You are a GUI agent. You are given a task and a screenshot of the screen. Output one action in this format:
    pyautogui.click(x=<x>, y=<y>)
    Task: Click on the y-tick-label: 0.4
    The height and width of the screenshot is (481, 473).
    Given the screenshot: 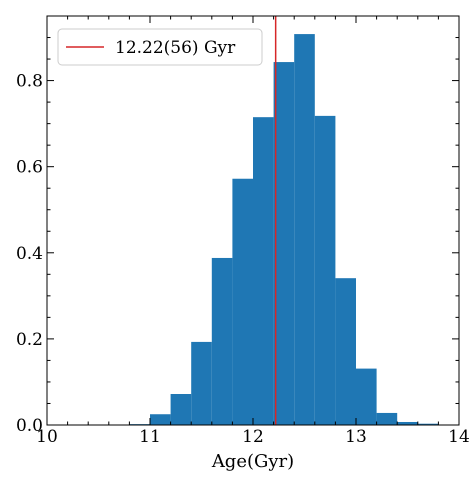 What is the action you would take?
    pyautogui.click(x=29, y=254)
    